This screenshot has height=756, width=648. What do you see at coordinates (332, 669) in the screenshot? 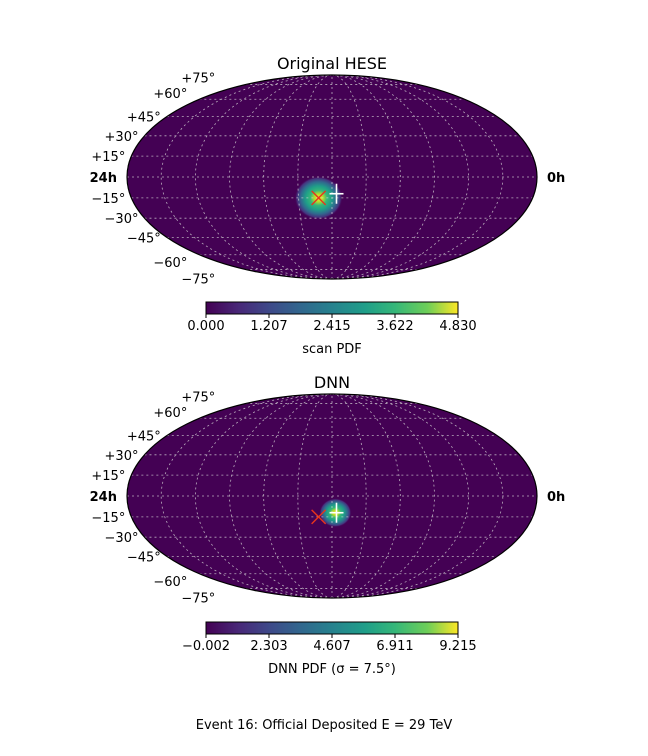
I see `colorbar-label: DNN PDF (σ = 7.5°)` at bounding box center [332, 669].